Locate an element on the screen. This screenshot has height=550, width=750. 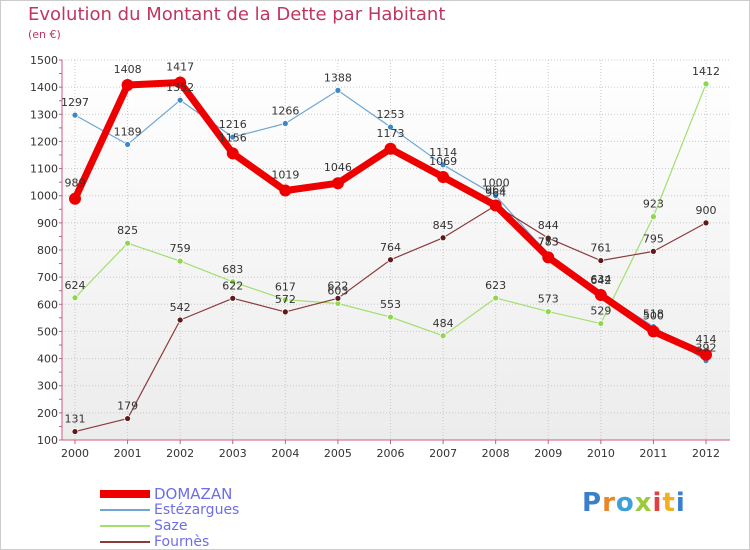
data-label-fournes: 542 is located at coordinates (180, 307).